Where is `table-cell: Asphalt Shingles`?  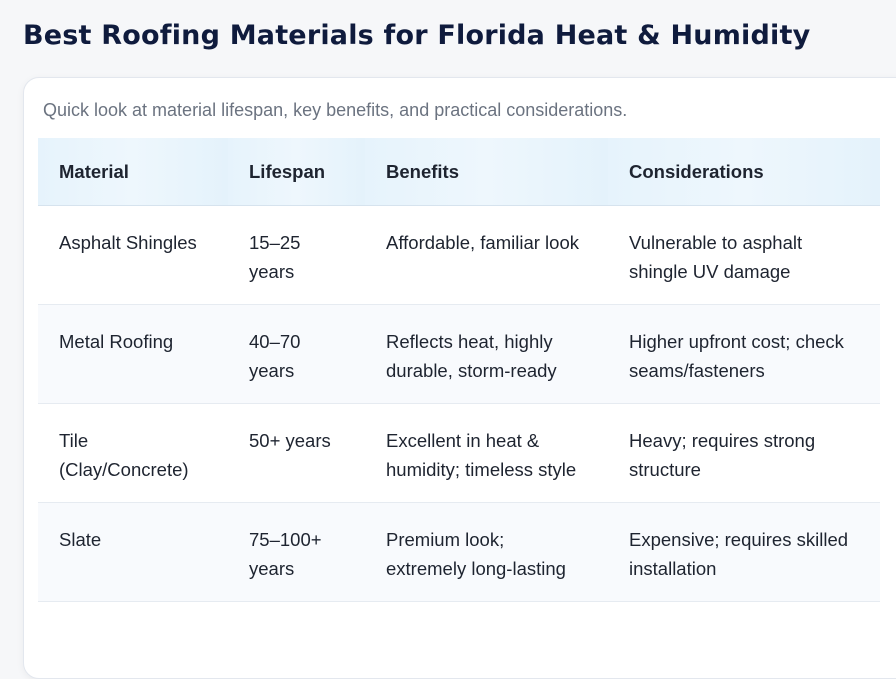
table-cell: Asphalt Shingles is located at coordinates (133, 255).